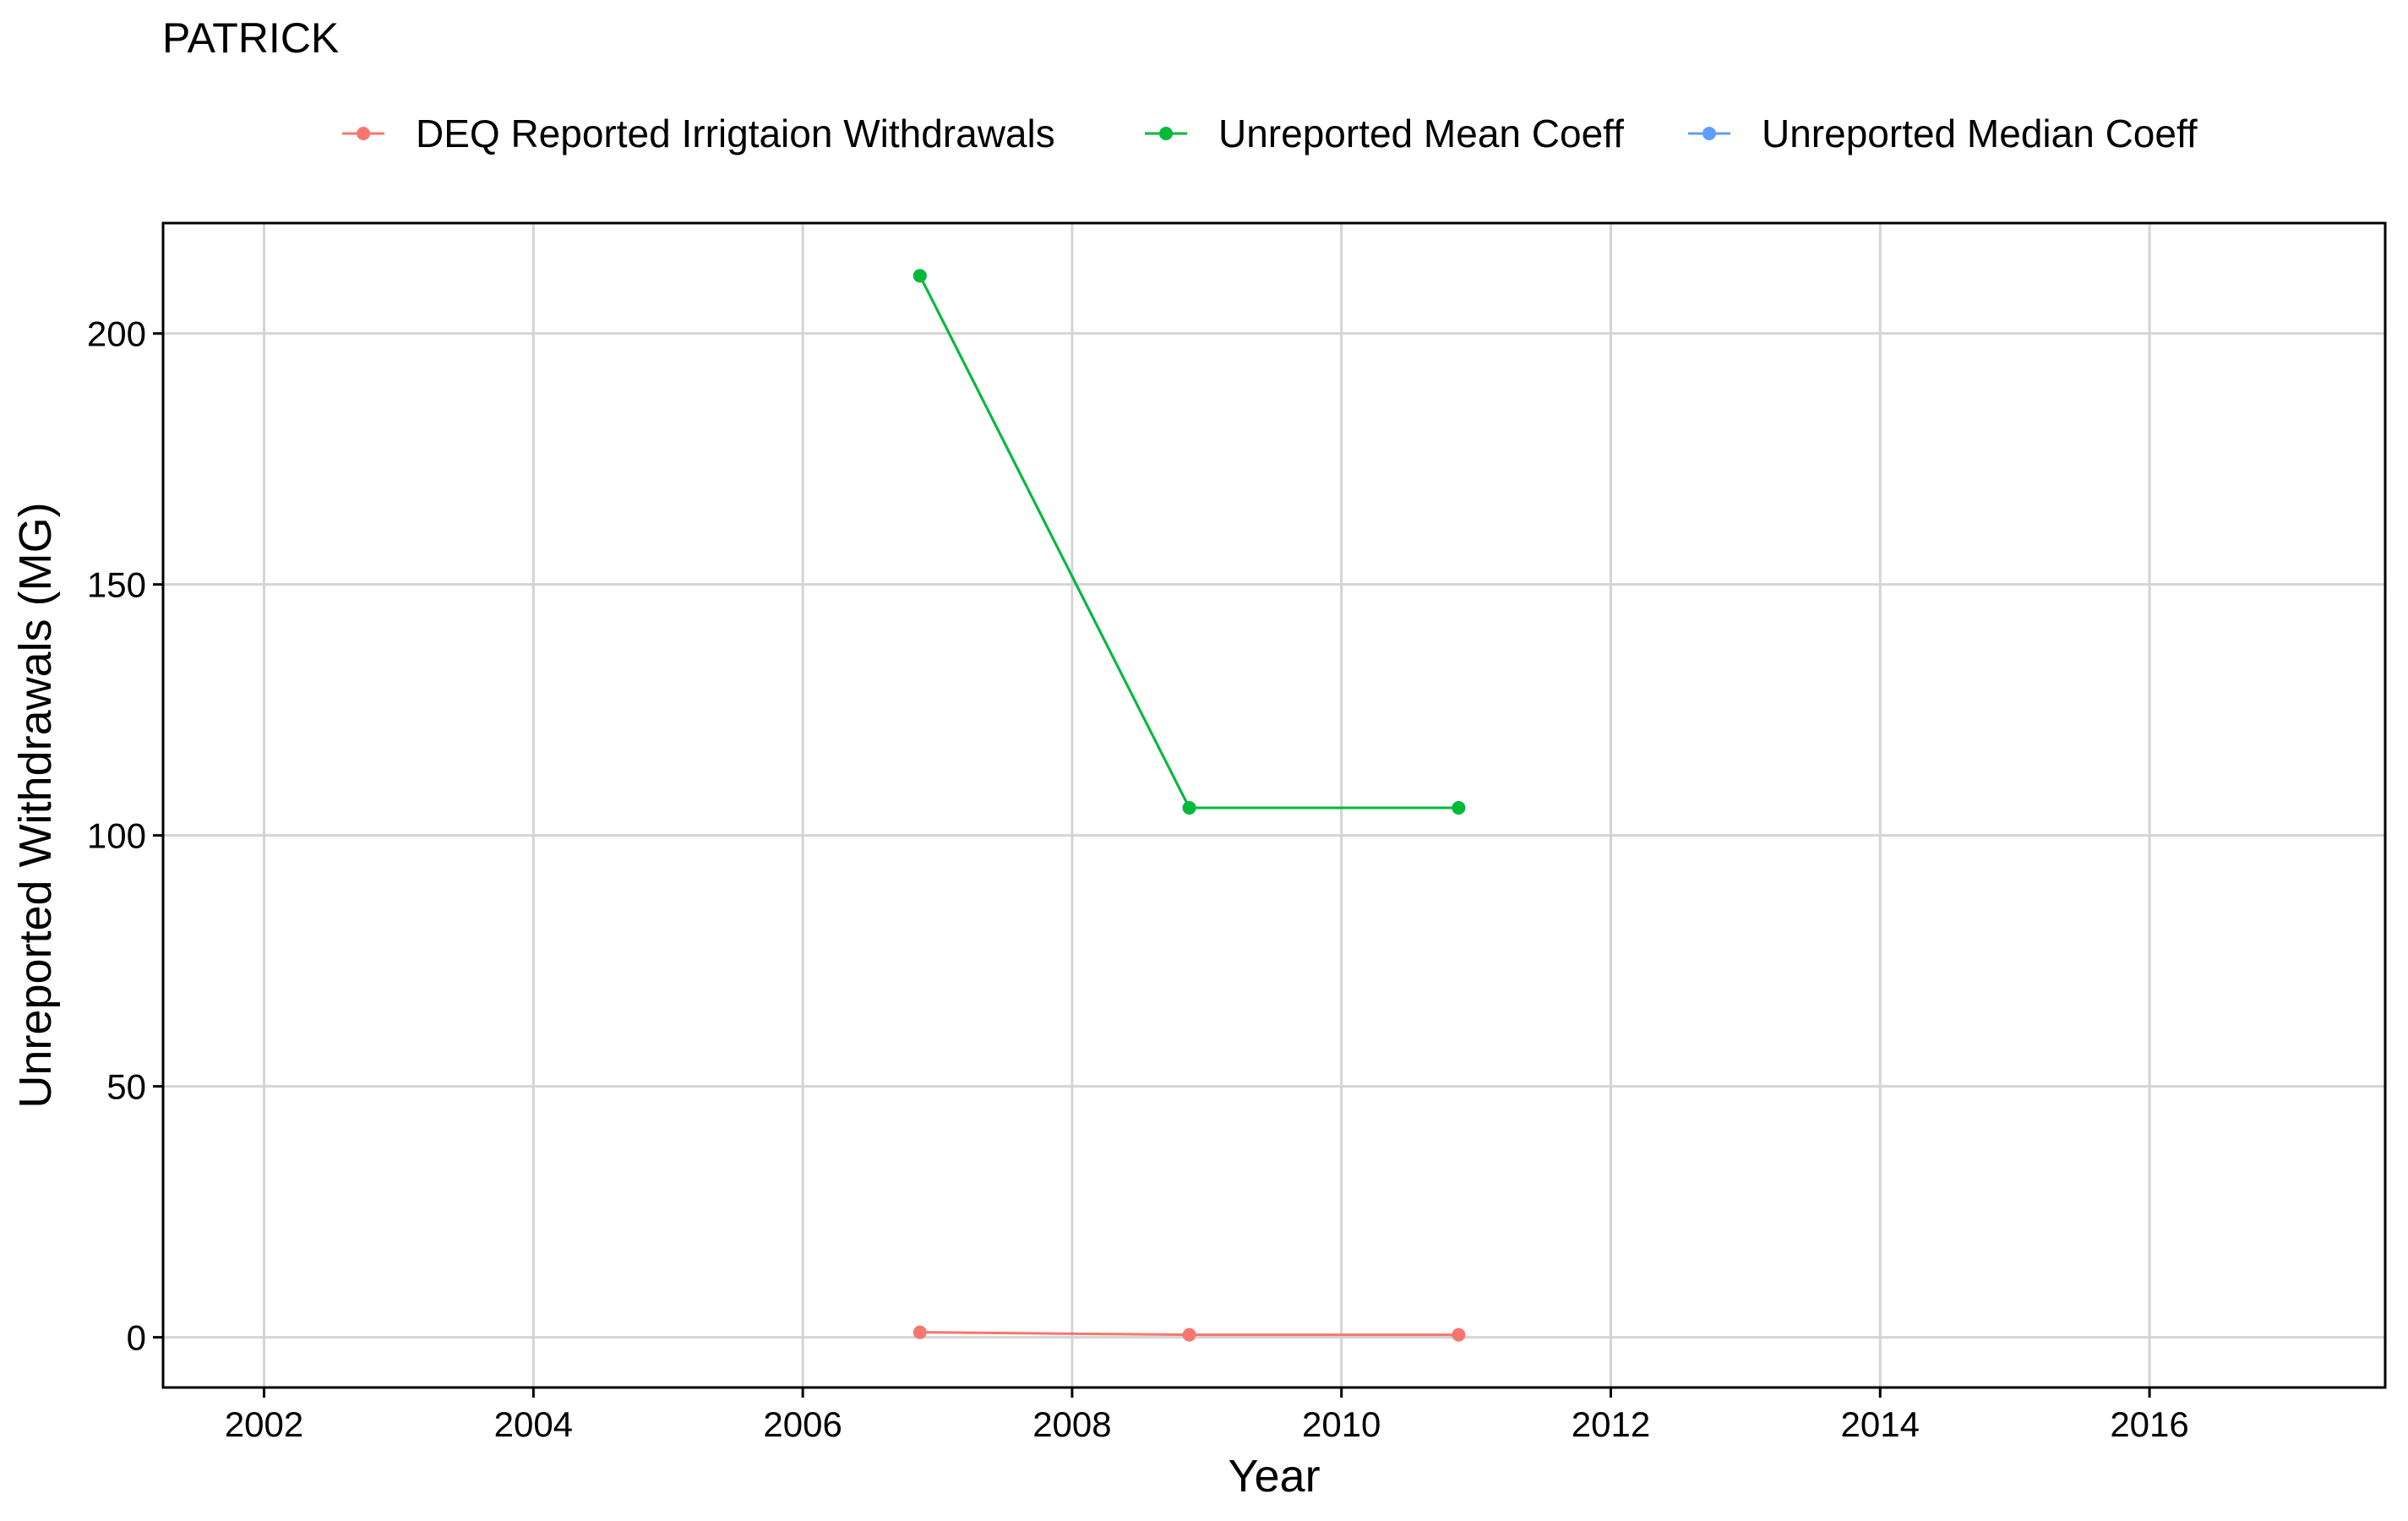 Image resolution: width=2408 pixels, height=1521 pixels. I want to click on x-tick-label: 2002, so click(264, 1424).